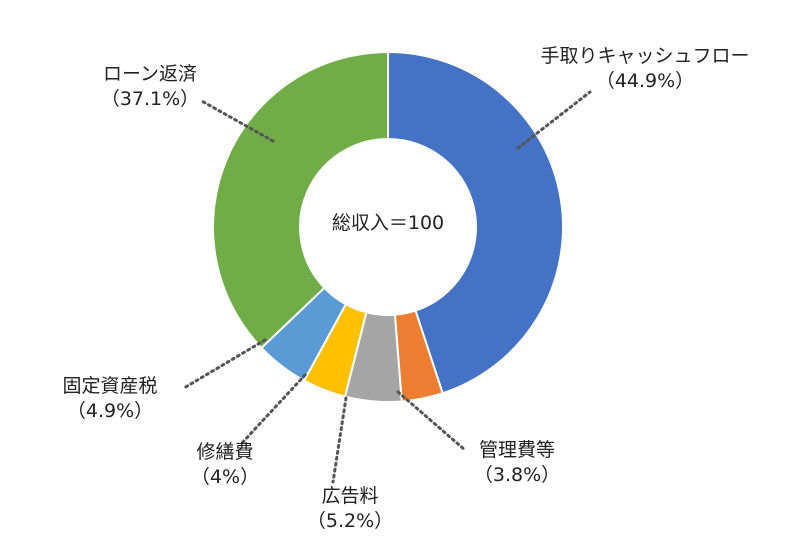 The width and height of the screenshot is (800, 555). What do you see at coordinates (554, 120) in the screenshot?
I see `leader-take-home-cashflow` at bounding box center [554, 120].